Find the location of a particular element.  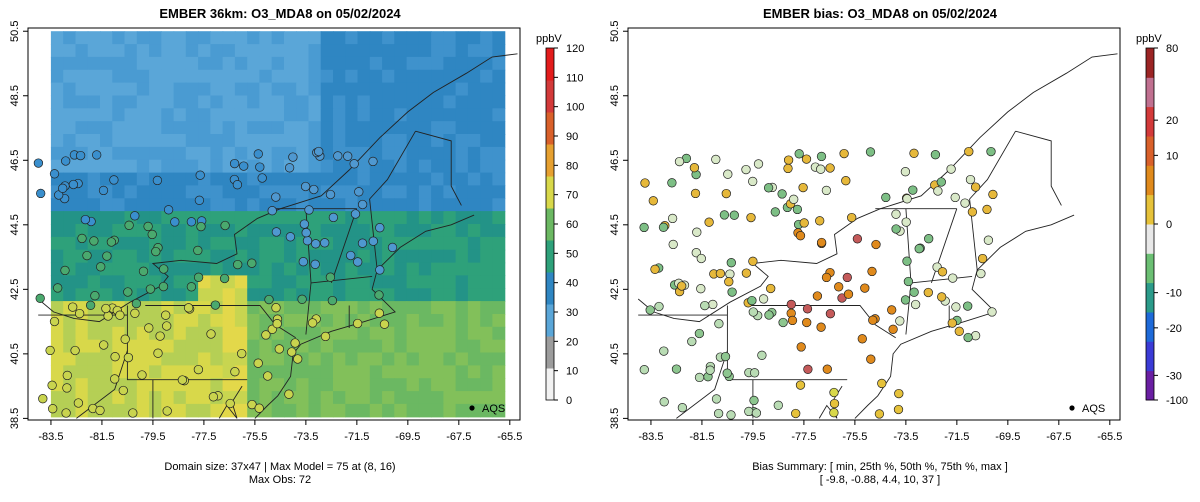

bias-x-tick-label: -69.5 is located at coordinates (1007, 437).